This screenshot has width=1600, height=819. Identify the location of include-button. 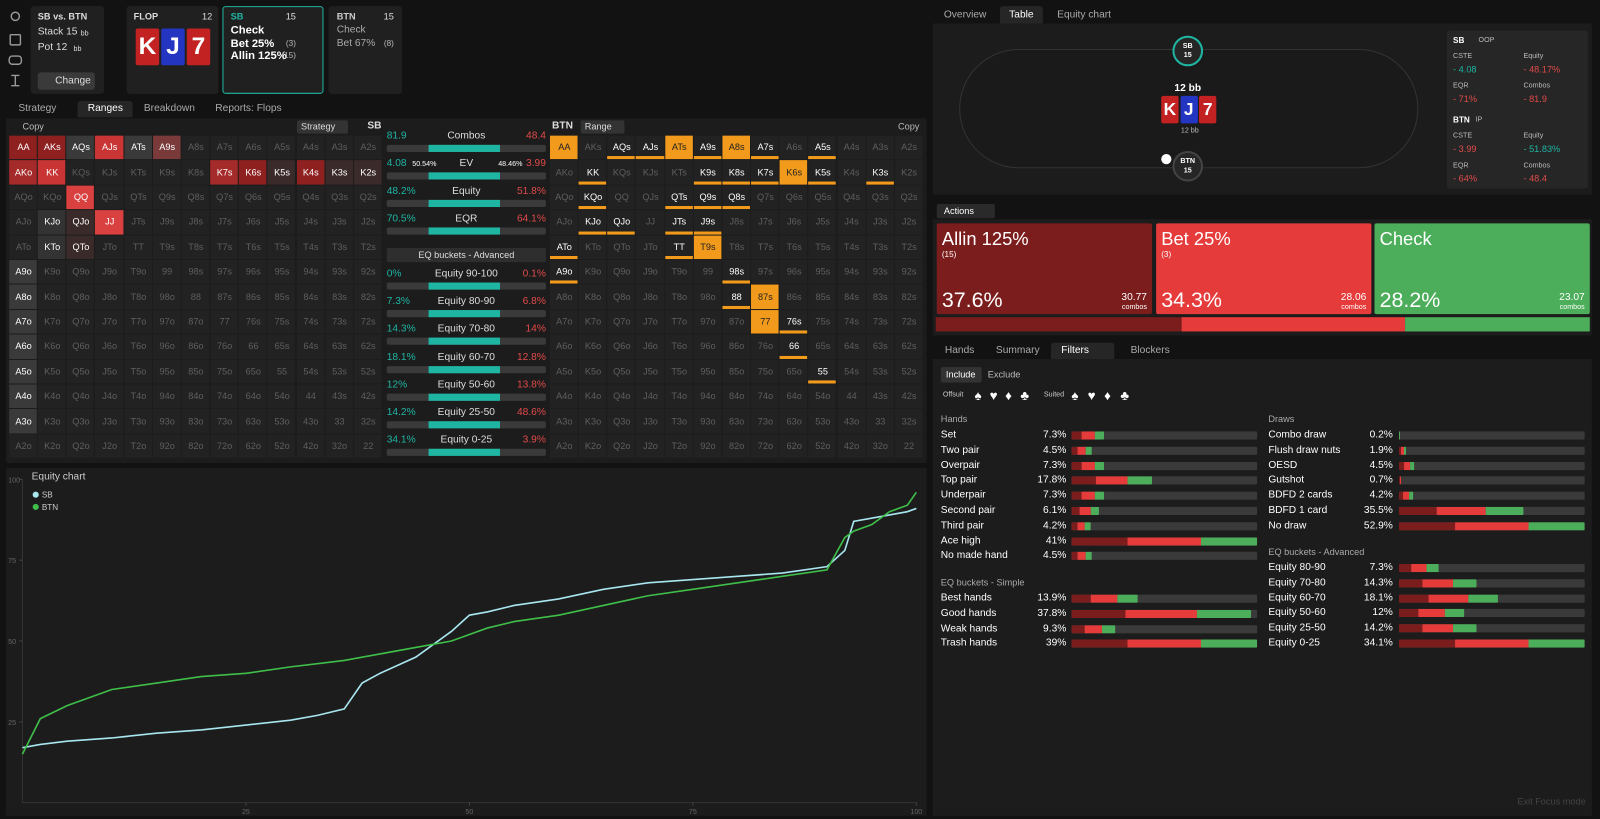
(961, 375).